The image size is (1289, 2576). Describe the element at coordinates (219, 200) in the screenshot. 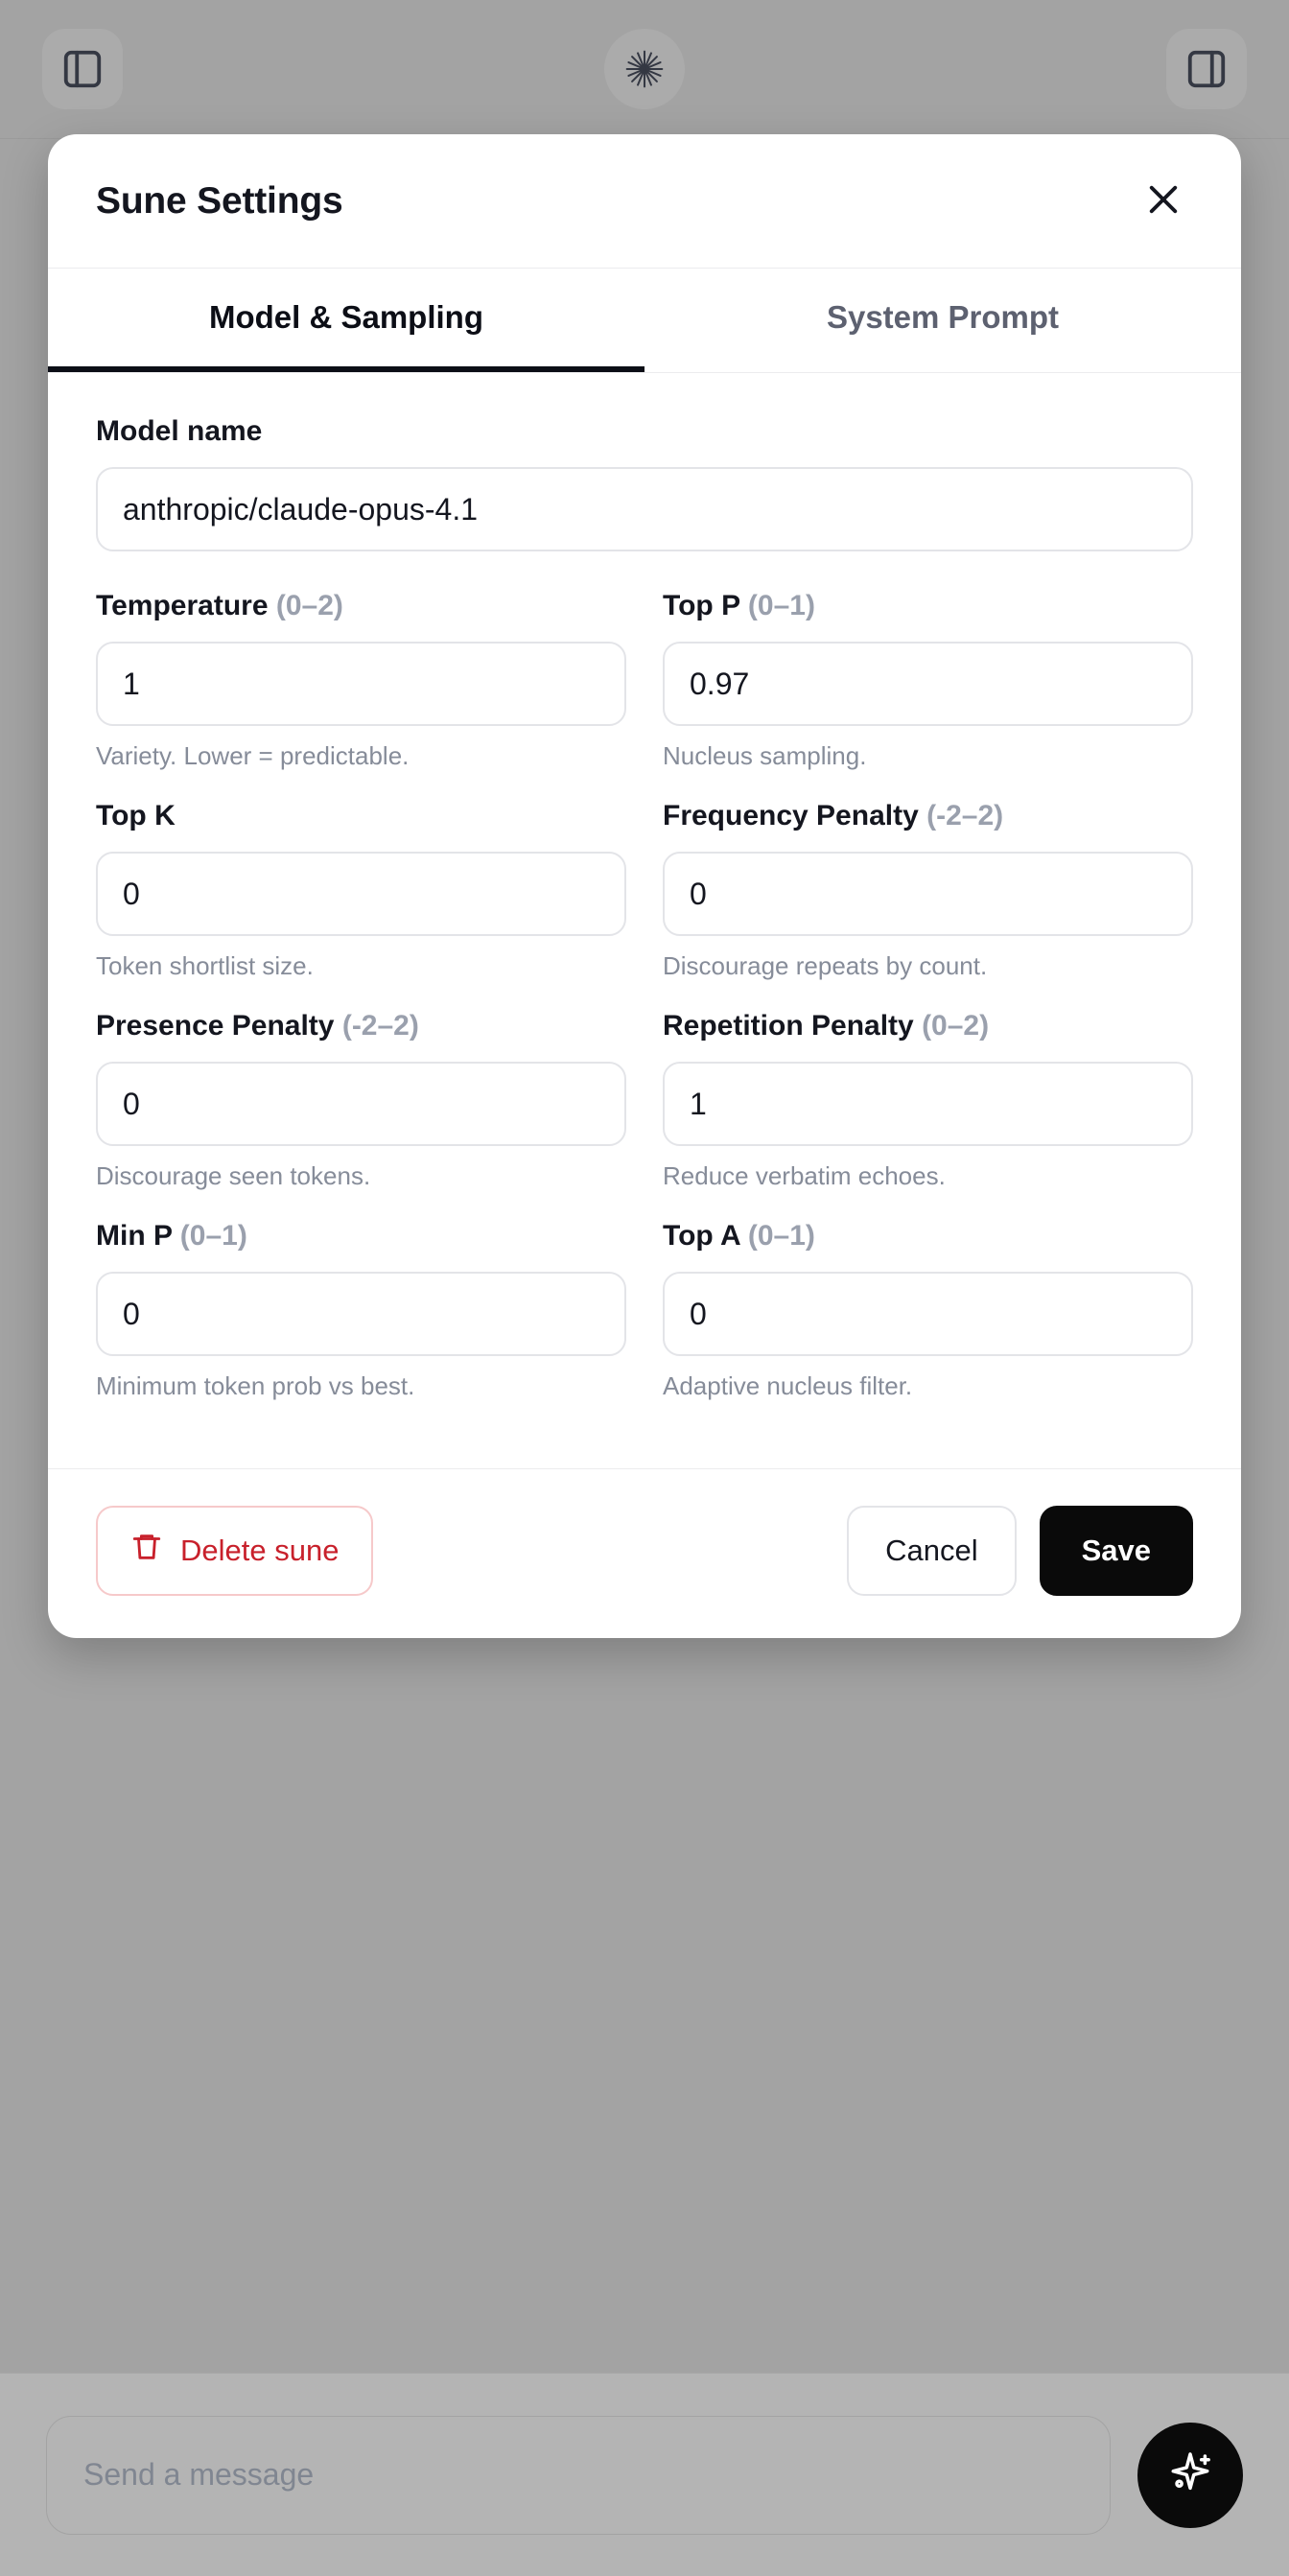

I see `dialog-title: Sune Settings` at that location.